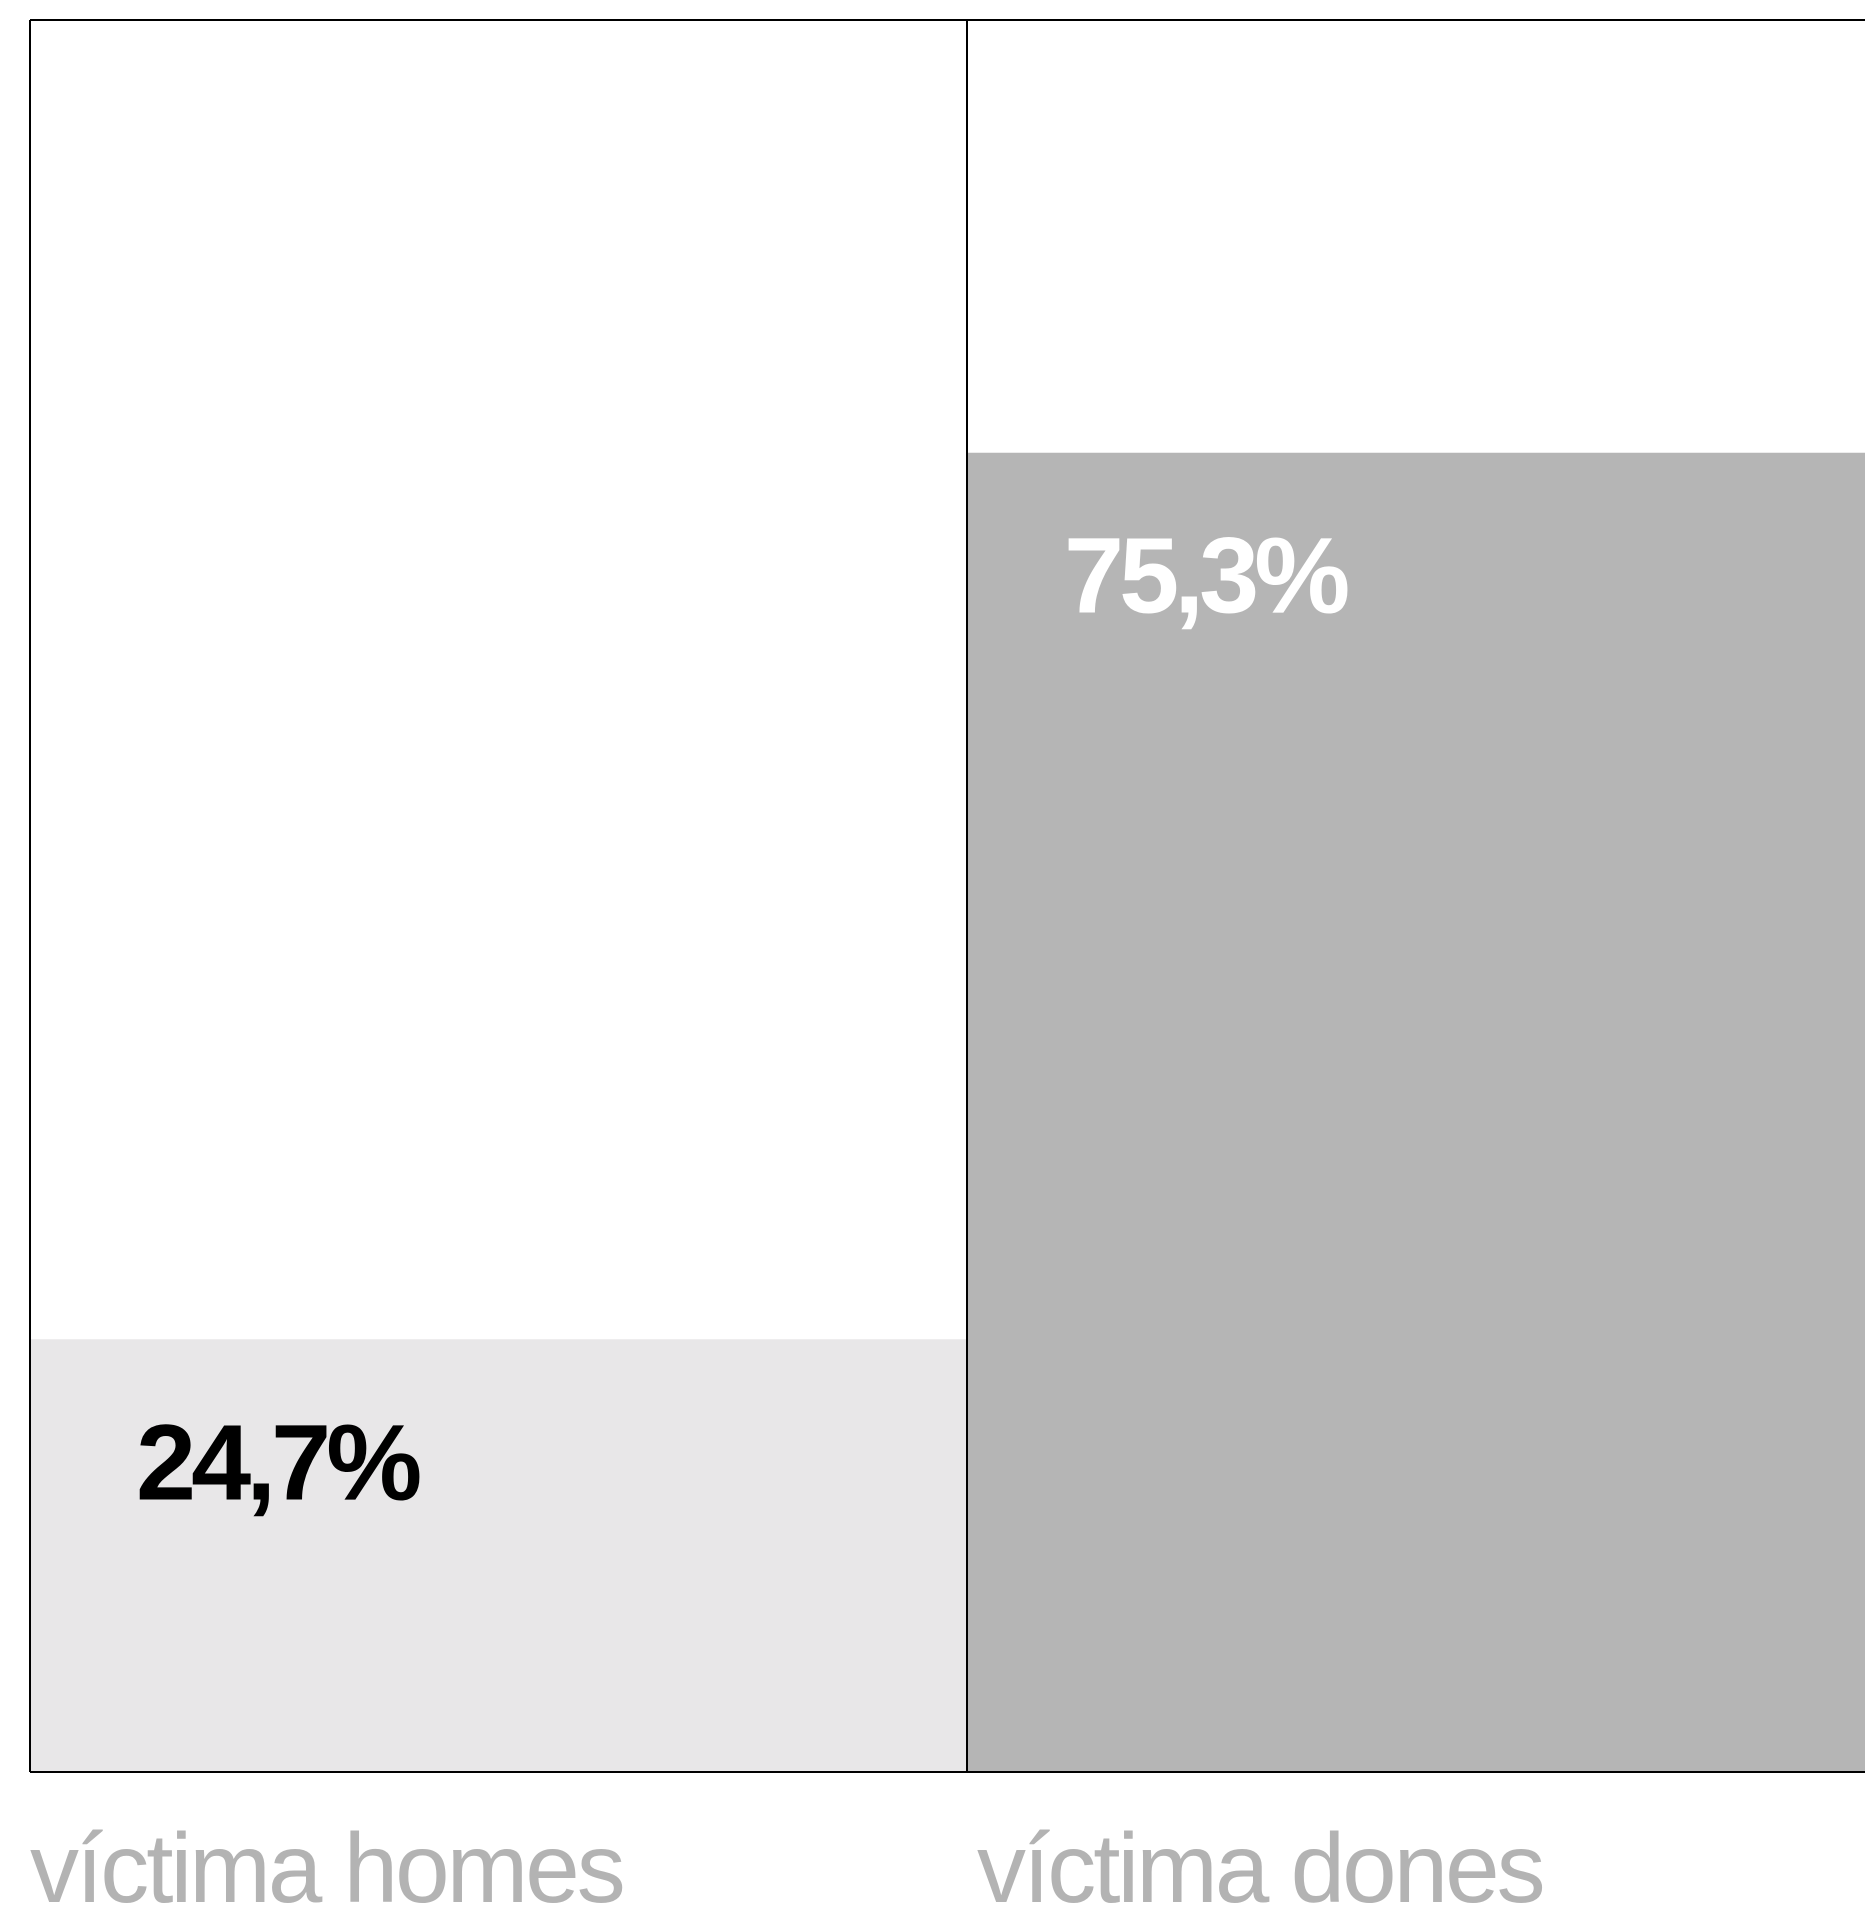  Describe the element at coordinates (326, 1865) in the screenshot. I see `category-label-homes: víctima homes` at that location.